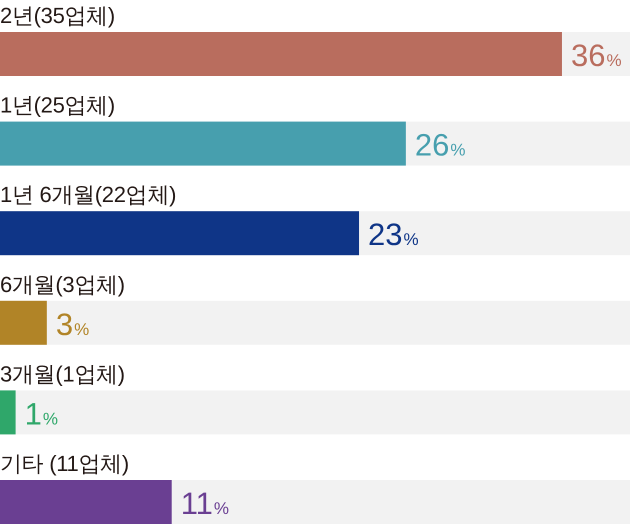 Image resolution: width=630 pixels, height=524 pixels. I want to click on data-label: 3%, so click(73, 324).